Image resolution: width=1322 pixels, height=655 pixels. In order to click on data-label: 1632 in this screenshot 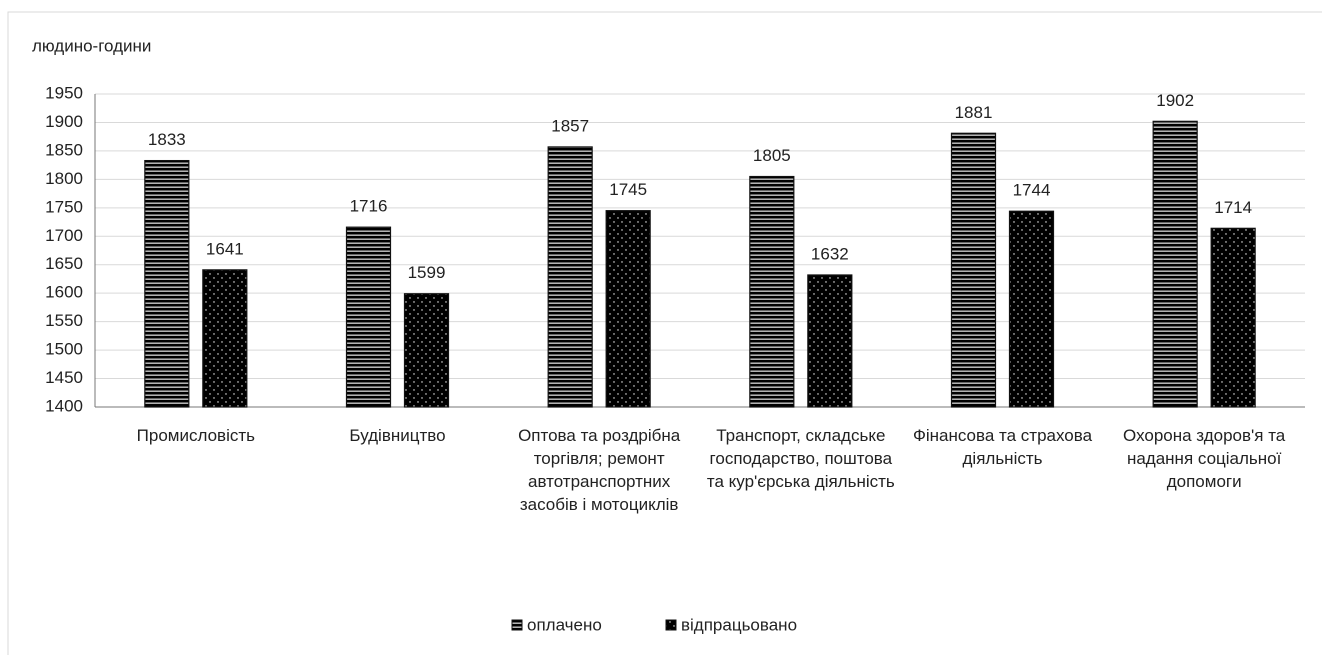, I will do `click(830, 253)`.